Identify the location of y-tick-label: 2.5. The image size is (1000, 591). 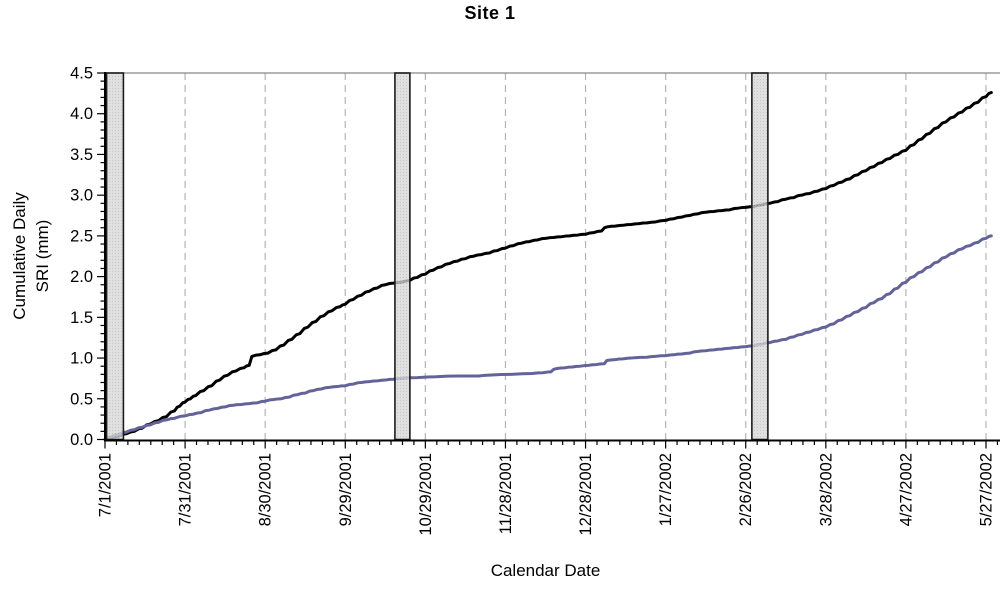
(81, 236).